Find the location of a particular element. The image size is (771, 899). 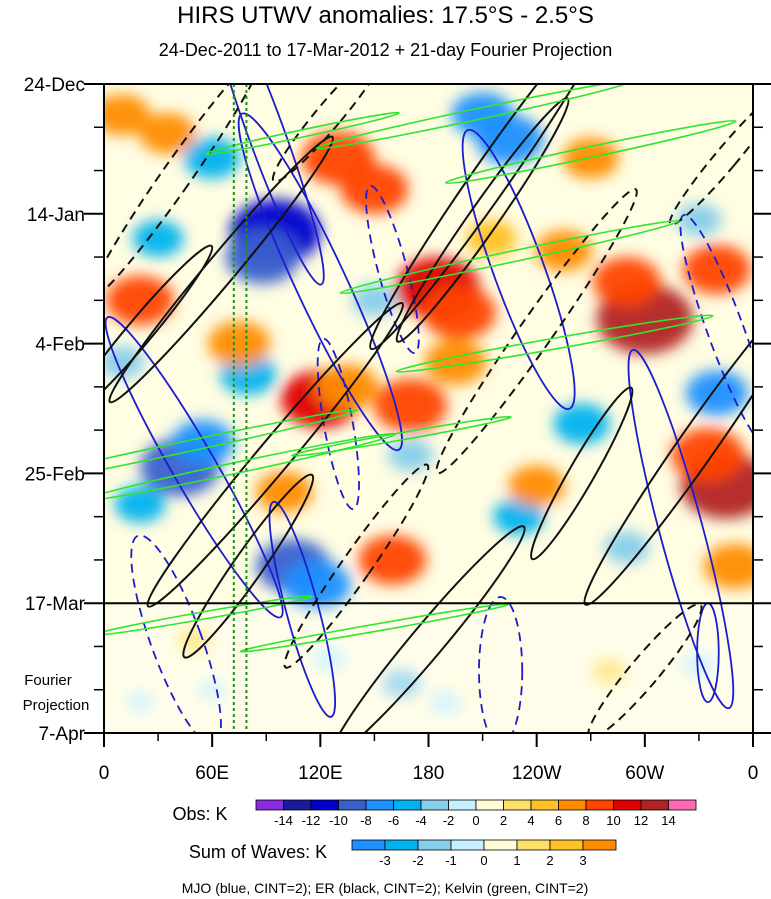

waves-colorbar-tick-label: -1 is located at coordinates (451, 860).